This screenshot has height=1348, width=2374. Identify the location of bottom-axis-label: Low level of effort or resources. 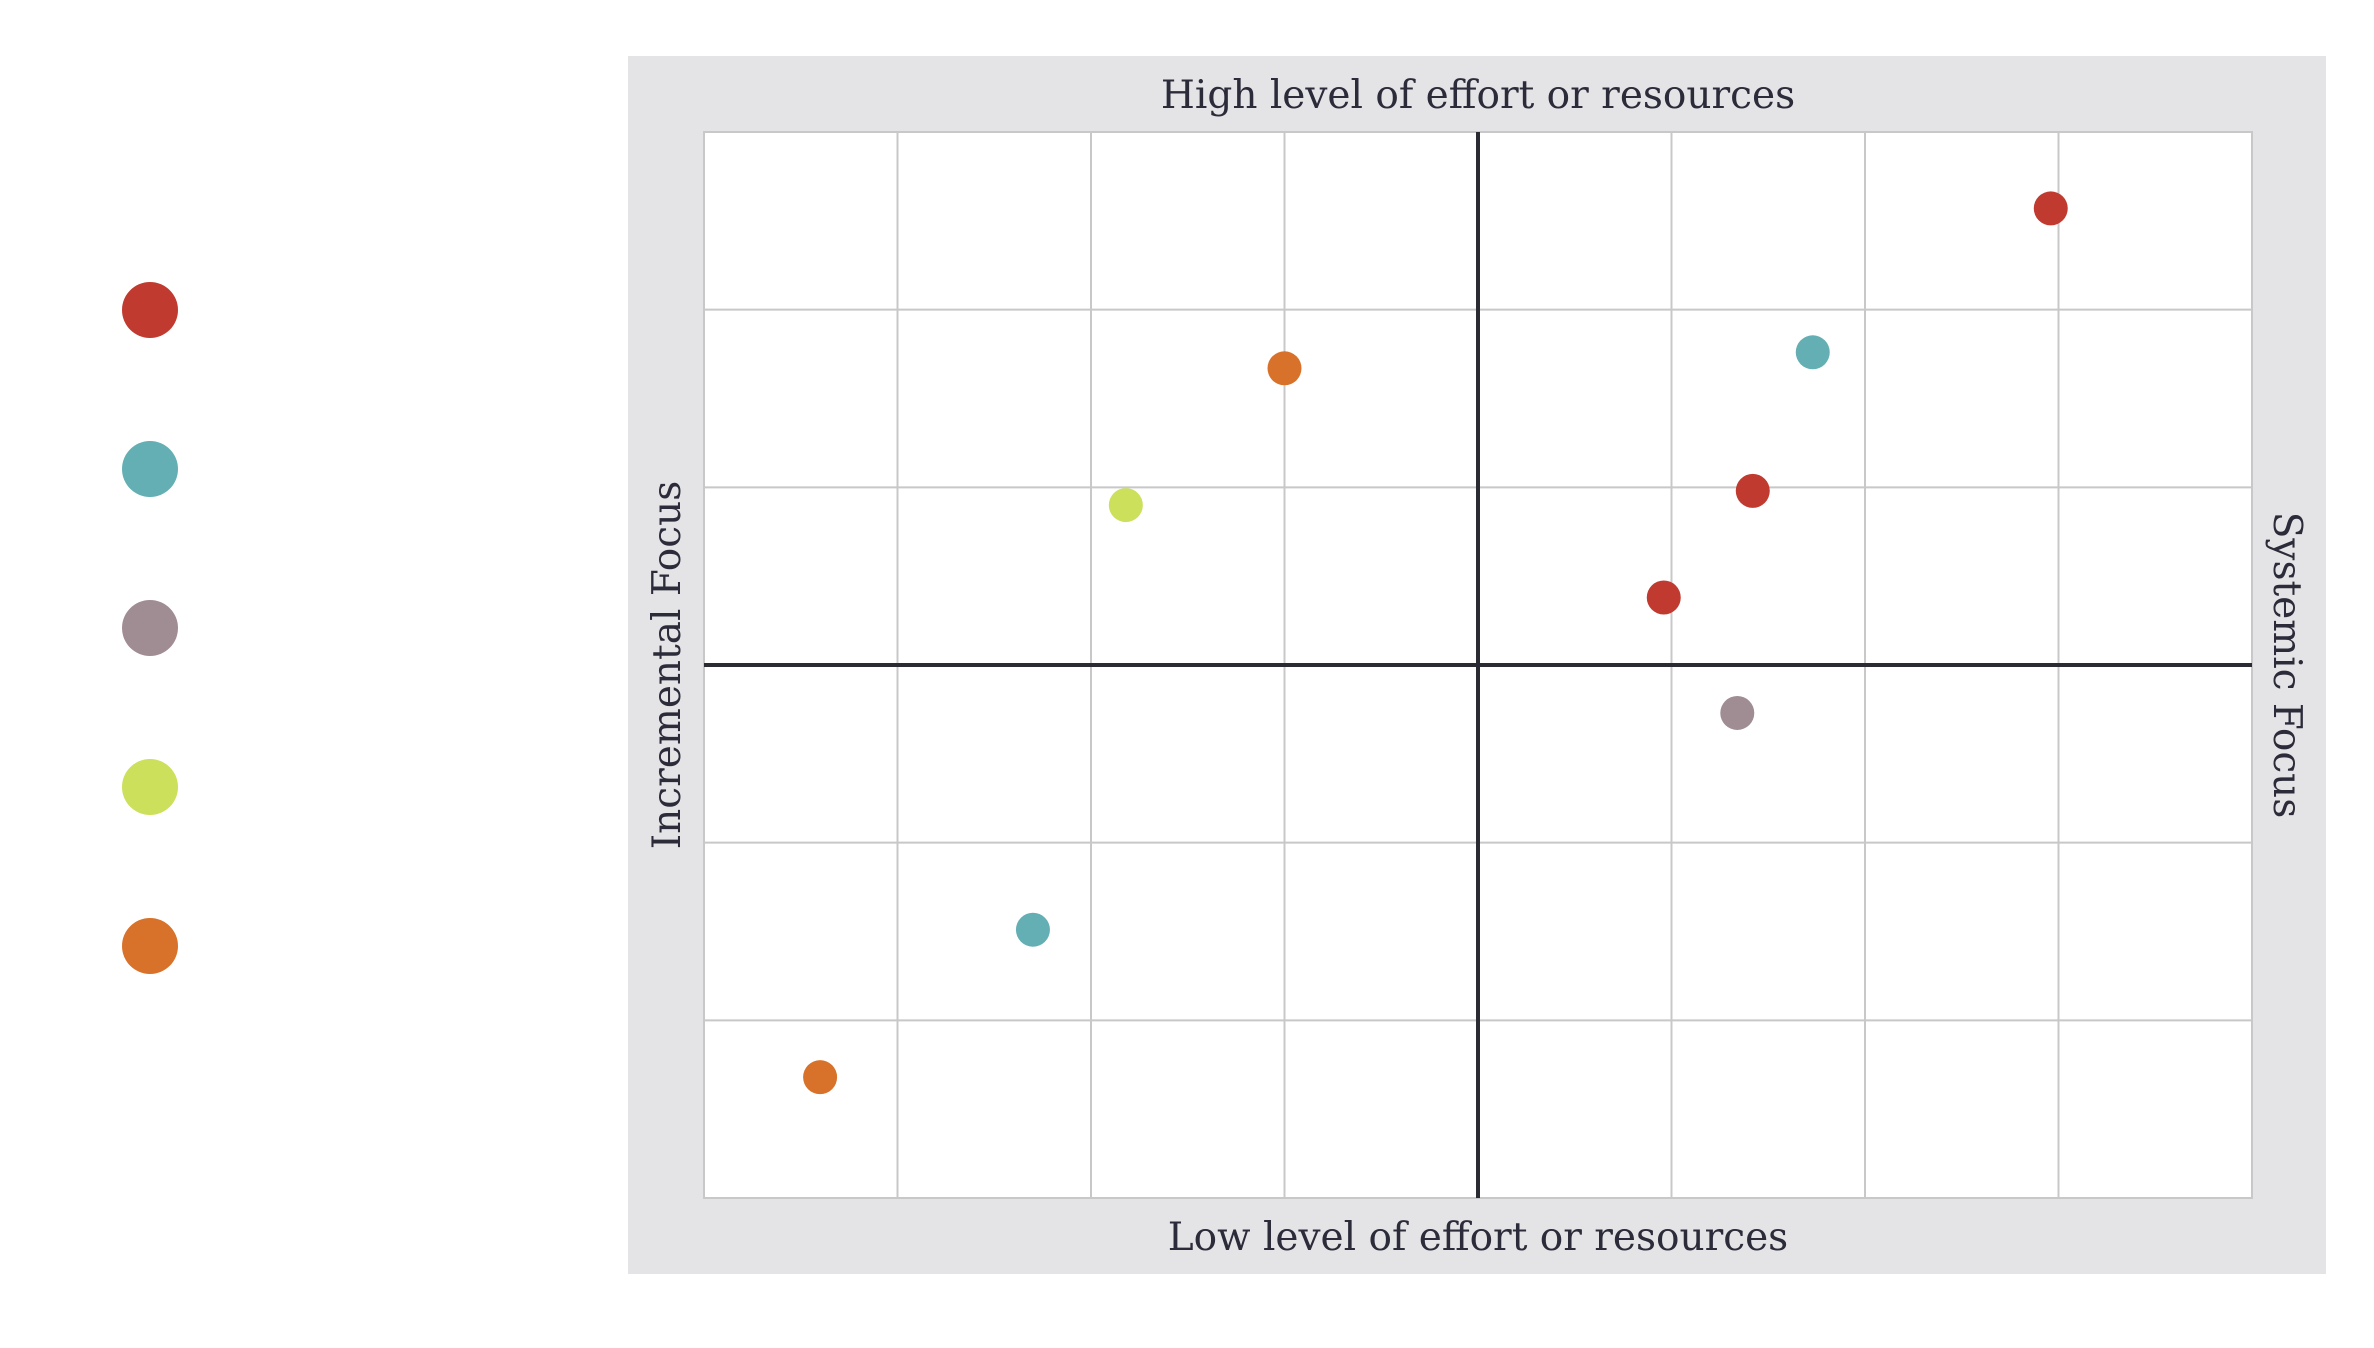
(1478, 1237).